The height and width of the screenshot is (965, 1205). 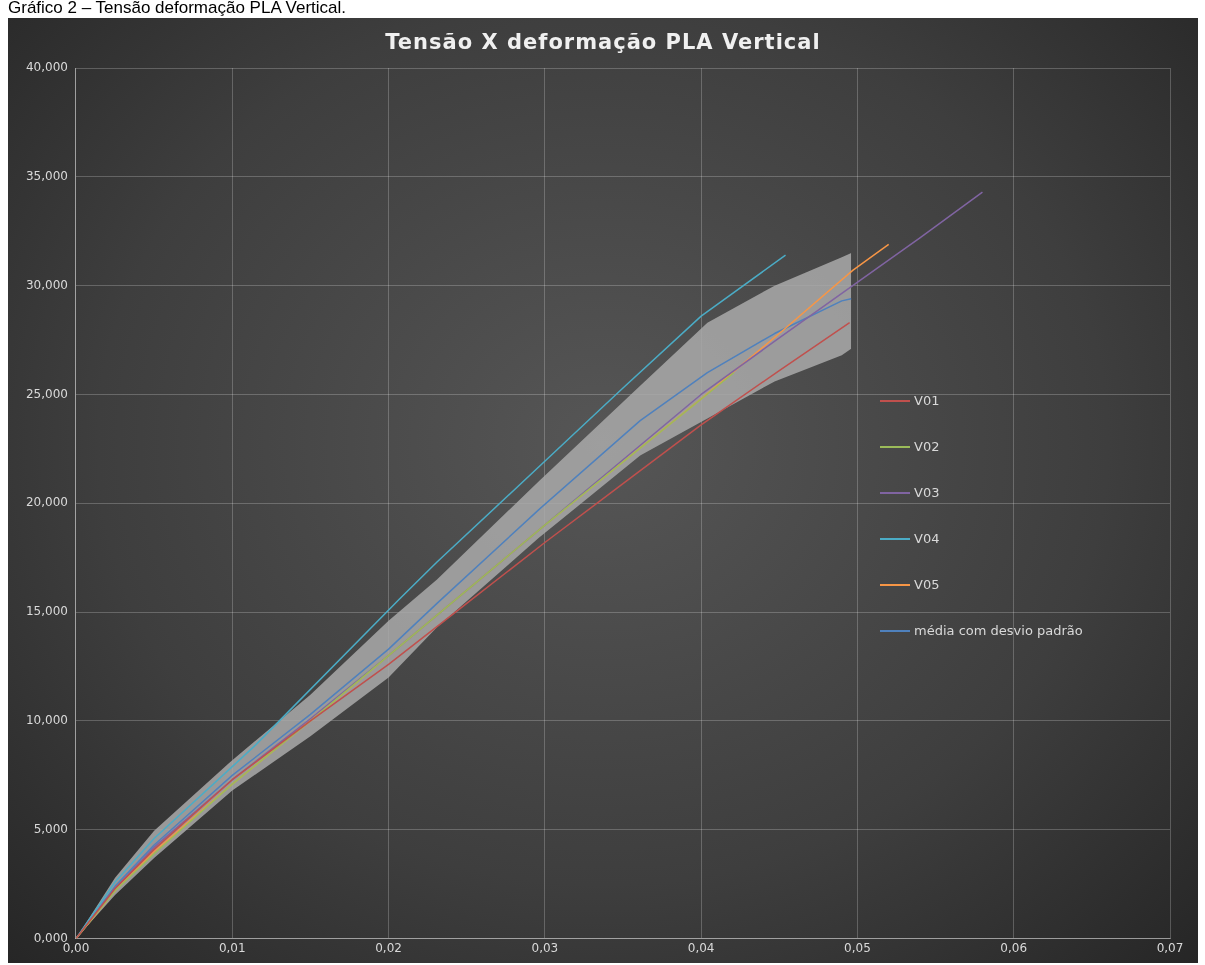 I want to click on x-tick-label: 0,05, so click(x=857, y=947).